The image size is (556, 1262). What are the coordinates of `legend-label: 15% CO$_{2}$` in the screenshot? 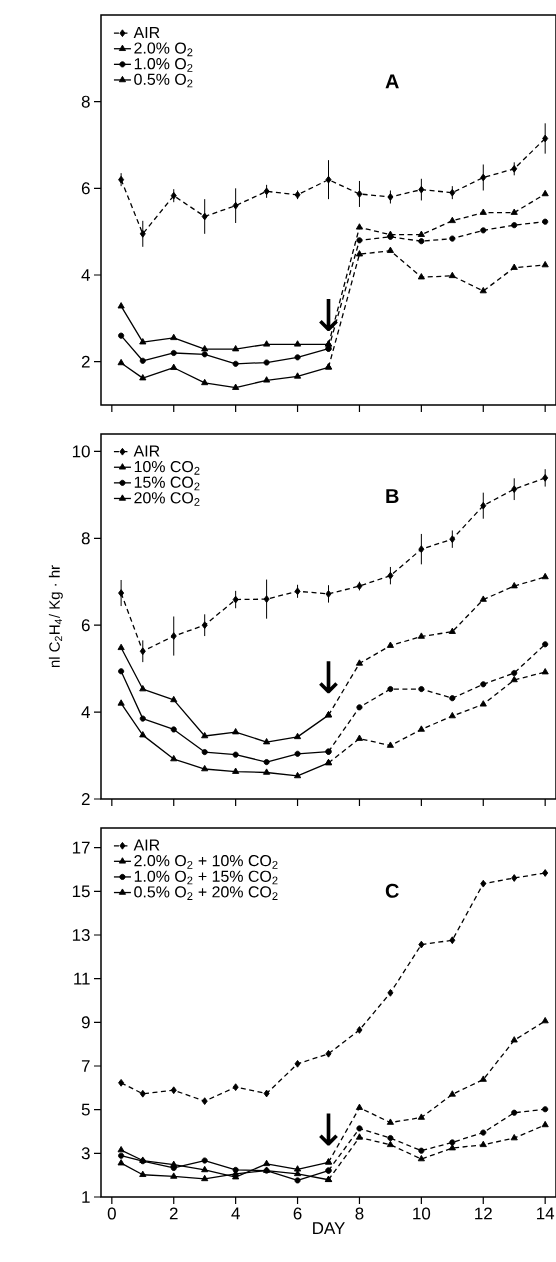 It's located at (167, 483).